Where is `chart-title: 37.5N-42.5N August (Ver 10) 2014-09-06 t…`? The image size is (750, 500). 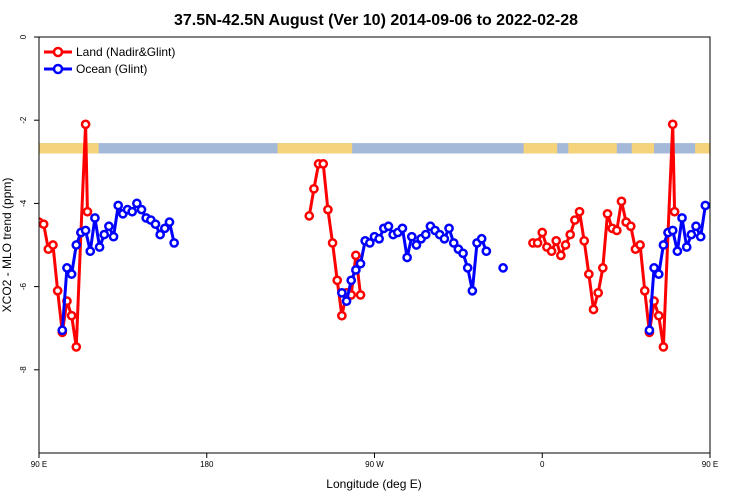
chart-title: 37.5N-42.5N August (Ver 10) 2014-09-06 t… is located at coordinates (376, 20).